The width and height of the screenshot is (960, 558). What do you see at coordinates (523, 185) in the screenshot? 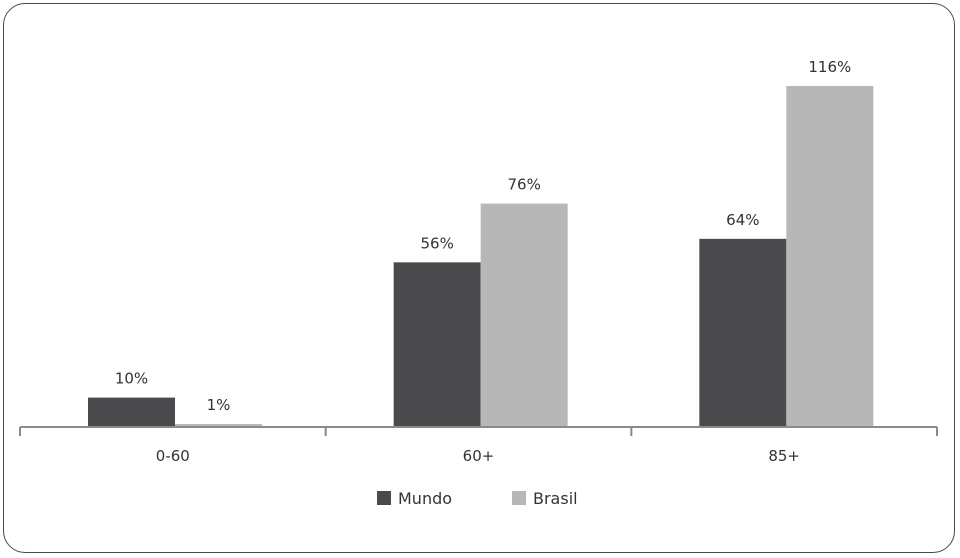
I see `data-label-brasil-60+: 76%` at bounding box center [523, 185].